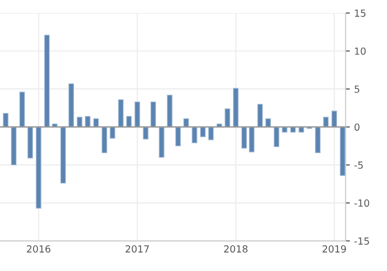 The height and width of the screenshot is (271, 387). I want to click on y-tick-label: 10, so click(360, 51).